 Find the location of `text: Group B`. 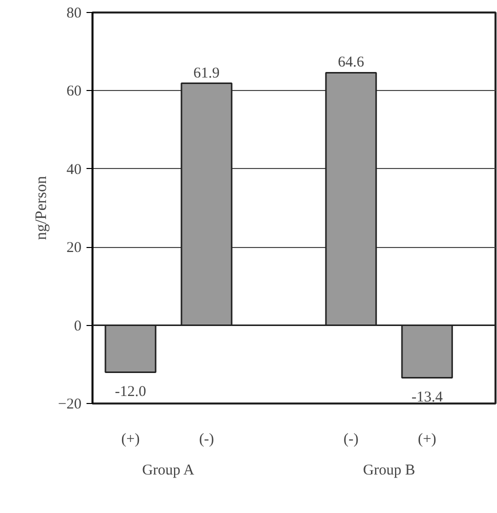

text: Group B is located at coordinates (389, 470).